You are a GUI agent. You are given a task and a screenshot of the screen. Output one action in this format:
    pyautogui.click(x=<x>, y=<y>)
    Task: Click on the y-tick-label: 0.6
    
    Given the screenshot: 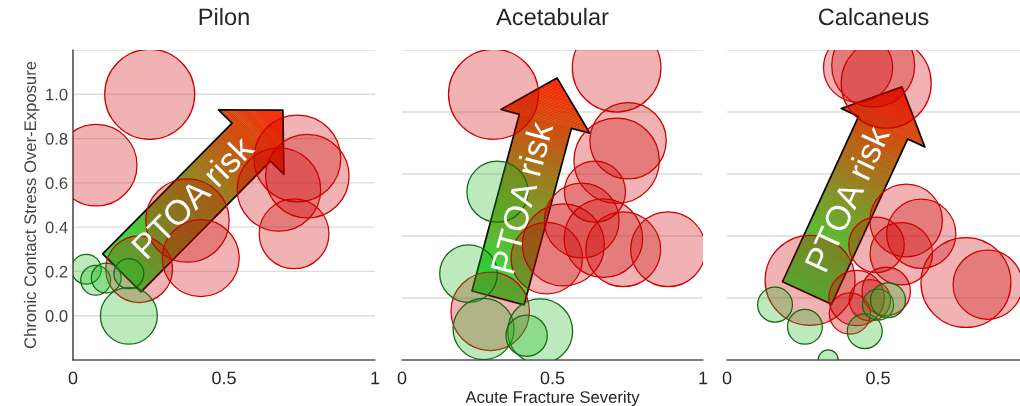 What is the action you would take?
    pyautogui.click(x=56, y=183)
    